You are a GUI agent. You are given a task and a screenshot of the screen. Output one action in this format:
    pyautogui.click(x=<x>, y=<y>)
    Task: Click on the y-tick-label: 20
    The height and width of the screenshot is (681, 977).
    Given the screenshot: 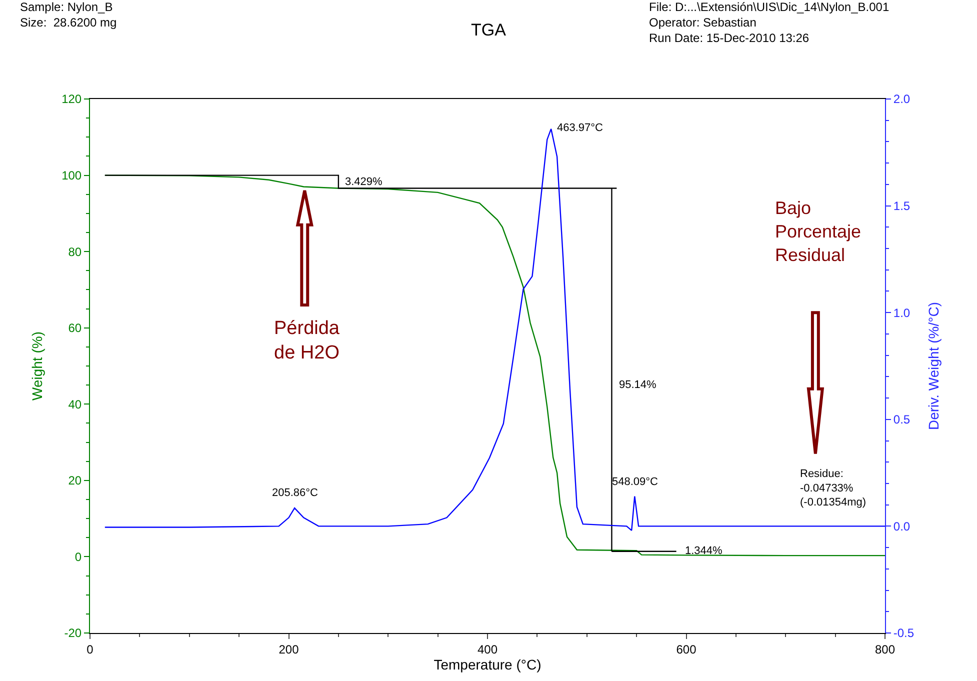 What is the action you would take?
    pyautogui.click(x=75, y=481)
    